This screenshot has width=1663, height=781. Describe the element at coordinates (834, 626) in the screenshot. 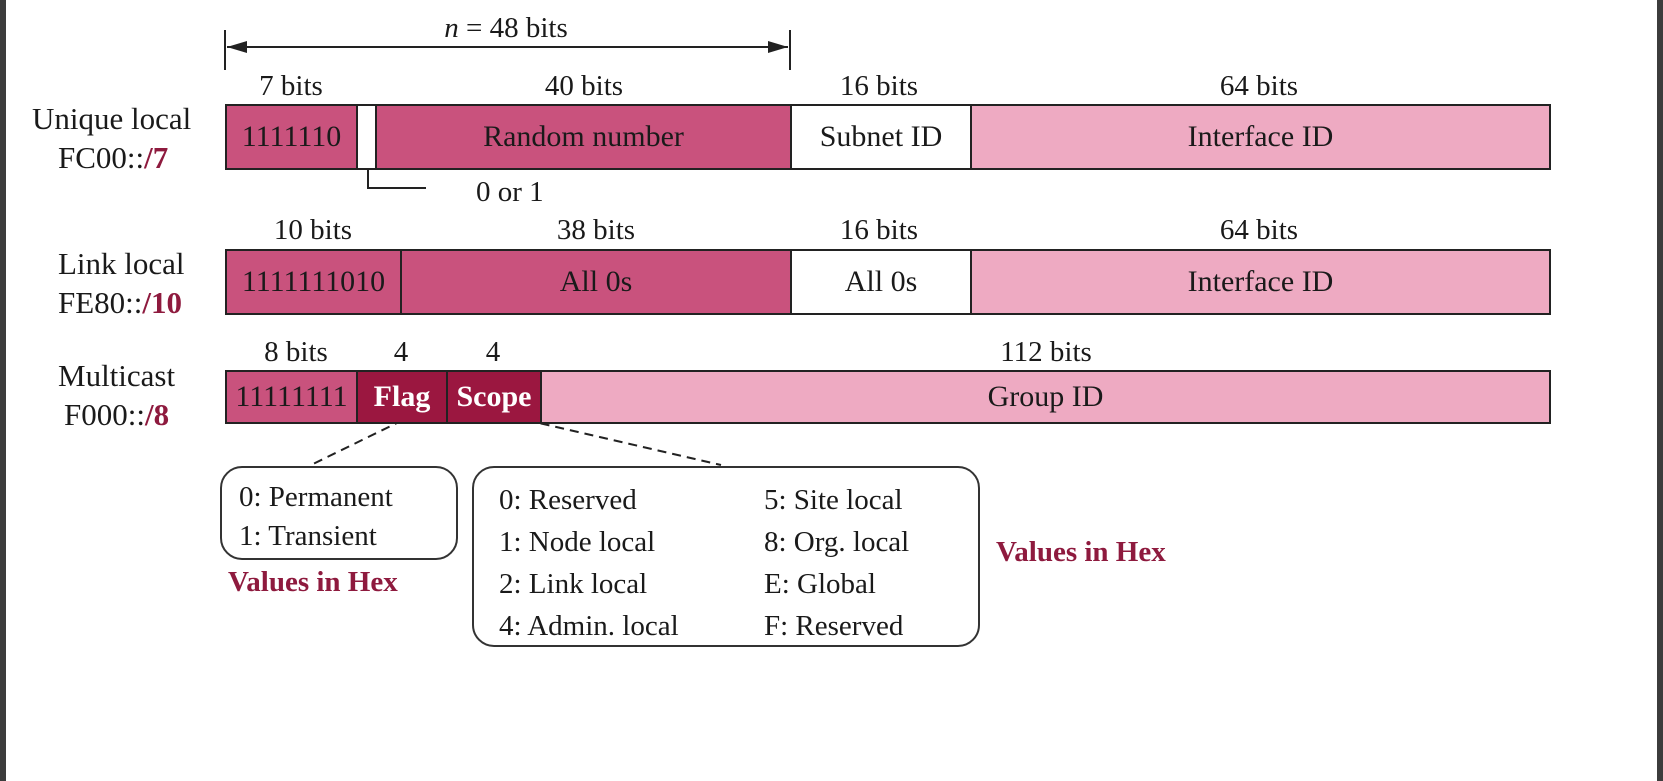

I see `scope-value: F: Reserved` at that location.